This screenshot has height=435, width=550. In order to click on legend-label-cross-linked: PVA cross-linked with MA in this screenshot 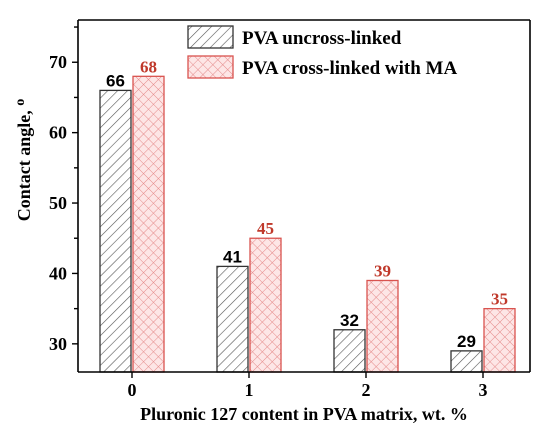, I will do `click(349, 68)`.